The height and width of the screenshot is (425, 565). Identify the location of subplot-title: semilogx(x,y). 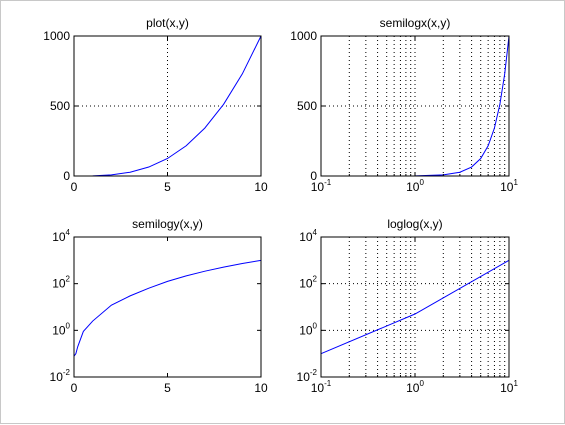
(415, 23).